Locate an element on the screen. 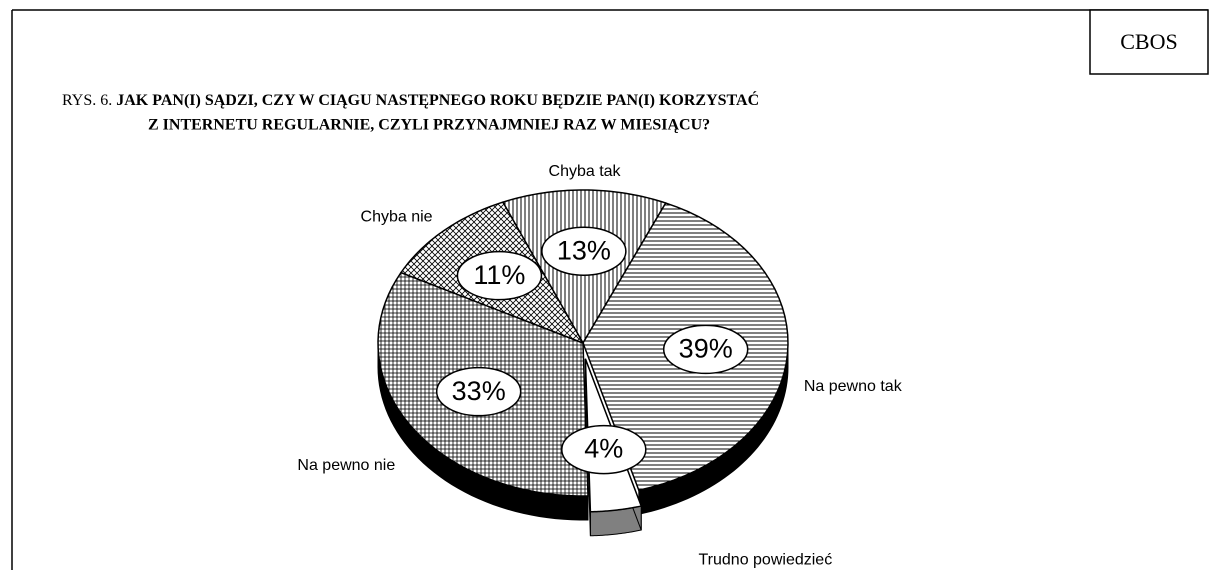  value-label: 39% is located at coordinates (706, 349).